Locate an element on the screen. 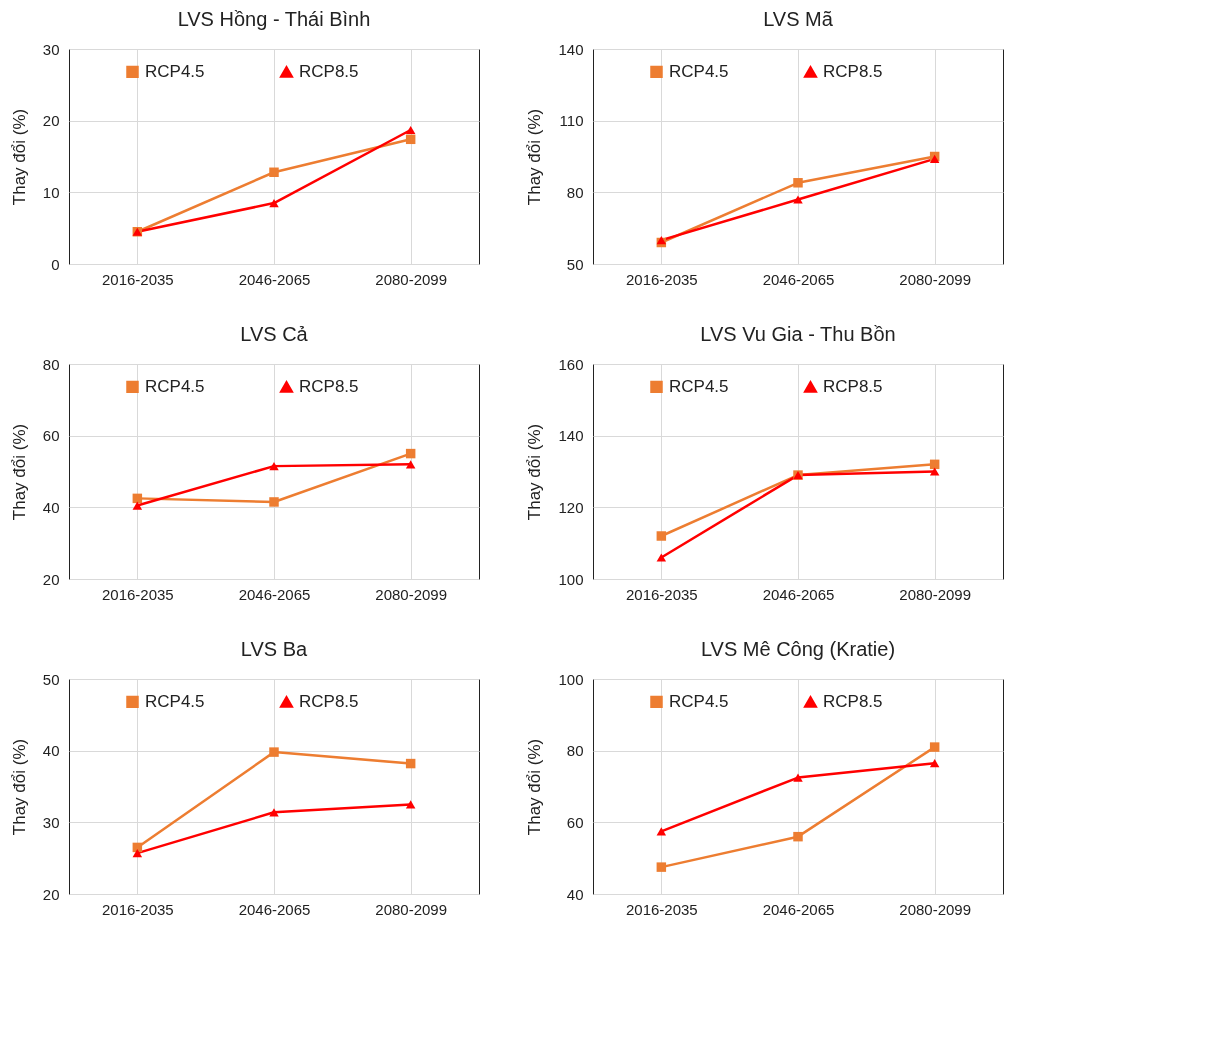 Image resolution: width=1205 pixels, height=1041 pixels. y-tick-label: 10 is located at coordinates (51, 192).